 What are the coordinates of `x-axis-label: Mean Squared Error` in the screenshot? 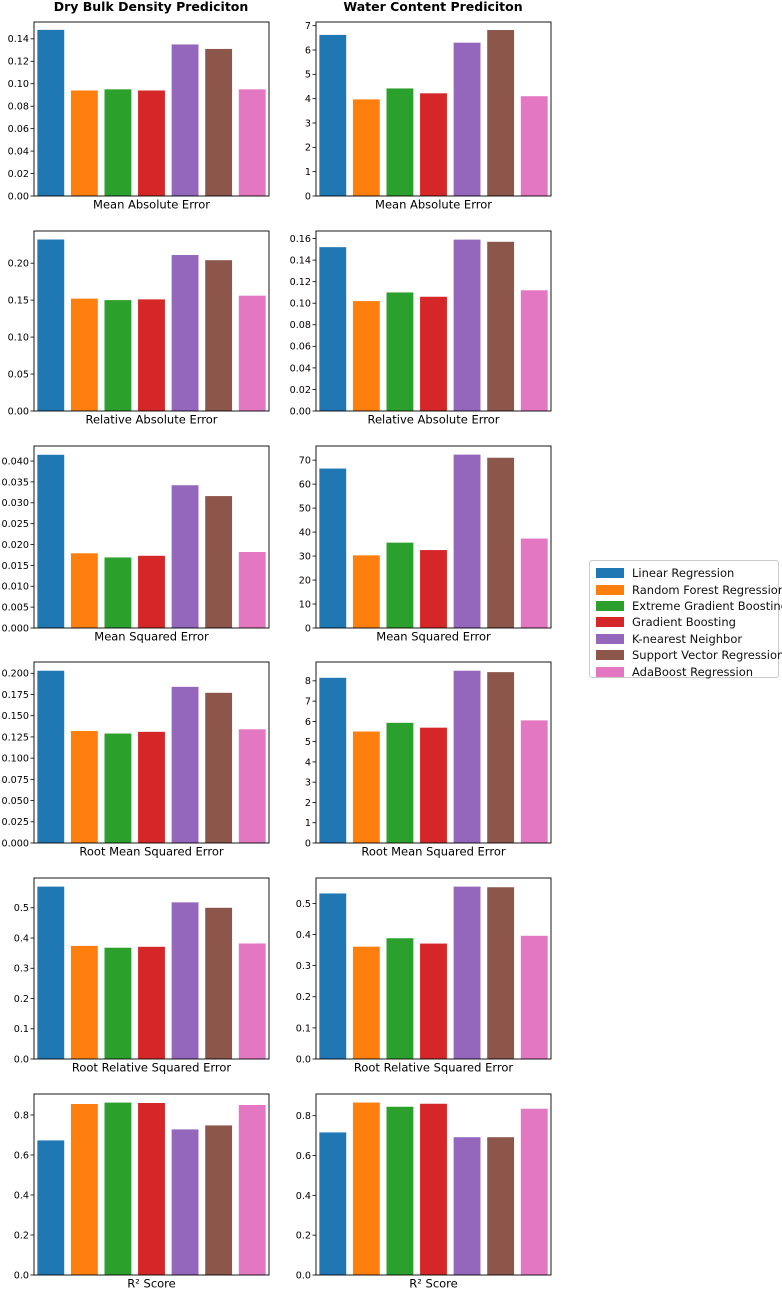 It's located at (151, 637).